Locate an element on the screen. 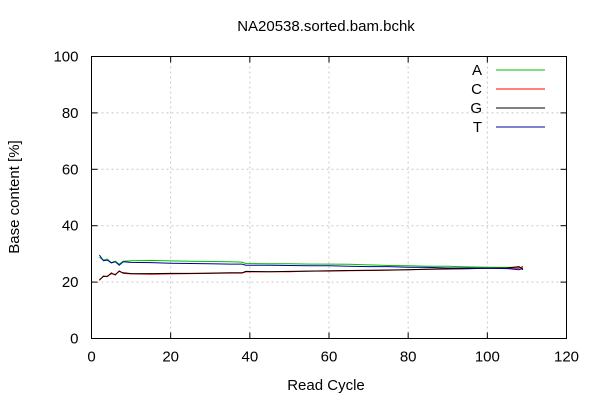 Image resolution: width=600 pixels, height=400 pixels. y-tick-label: 20 is located at coordinates (70, 282).